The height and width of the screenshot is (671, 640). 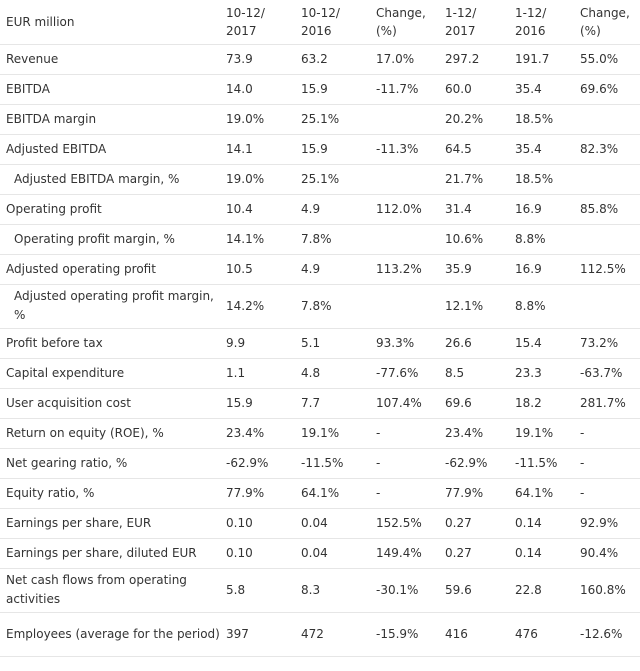 What do you see at coordinates (257, 209) in the screenshot?
I see `cell-value: 10.4` at bounding box center [257, 209].